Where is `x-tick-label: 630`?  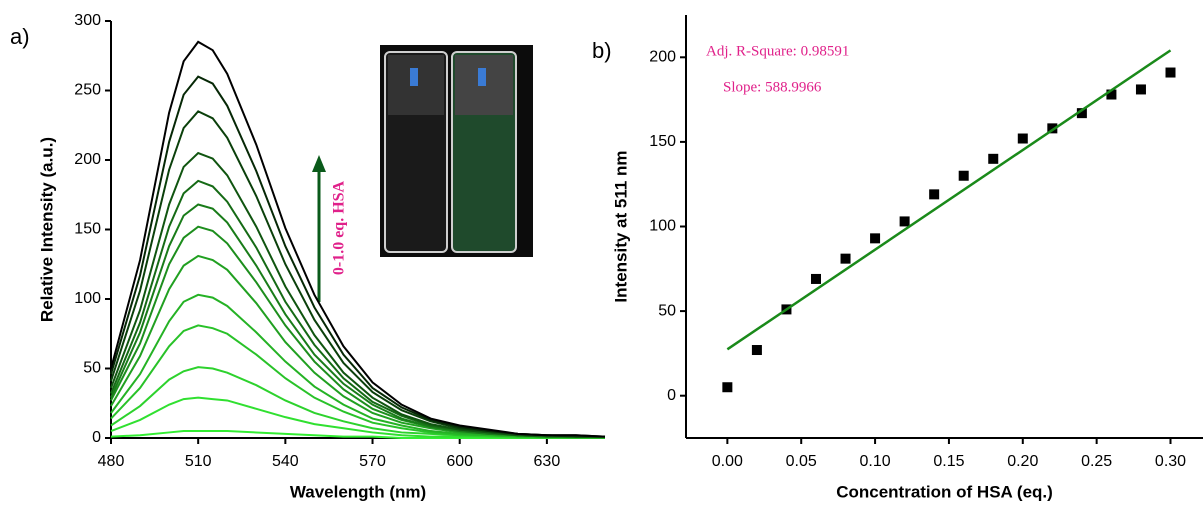
x-tick-label: 630 is located at coordinates (547, 461).